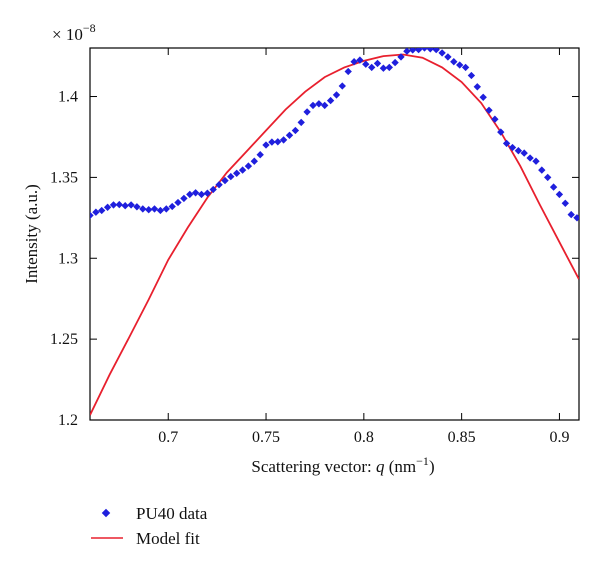 This screenshot has width=600, height=571. Describe the element at coordinates (364, 437) in the screenshot. I see `x-tick-label: 0.8` at that location.